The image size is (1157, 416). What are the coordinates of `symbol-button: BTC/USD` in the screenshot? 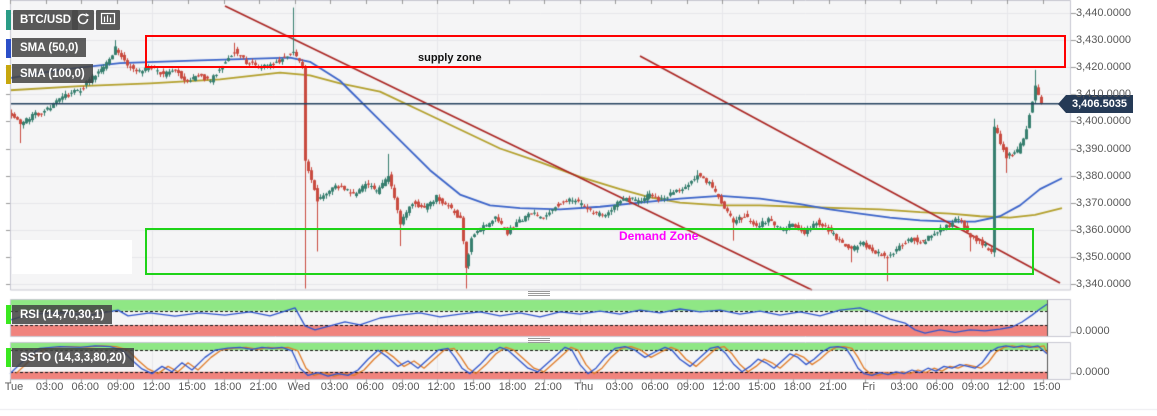 It's located at (46, 20).